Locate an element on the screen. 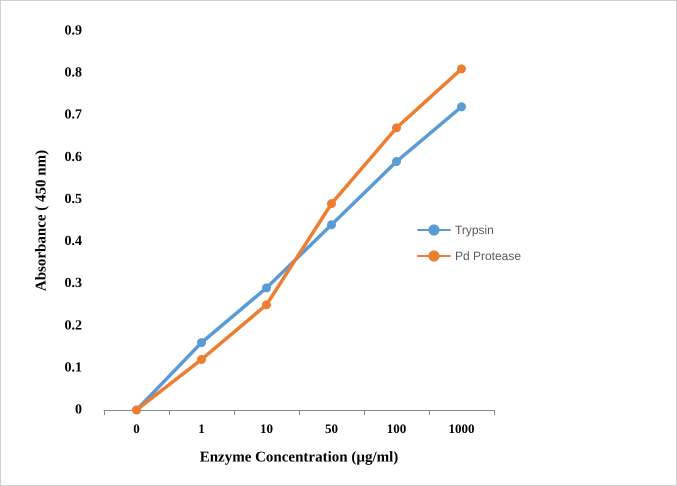 This screenshot has height=486, width=677. y-tick-label: 0.5 is located at coordinates (73, 199).